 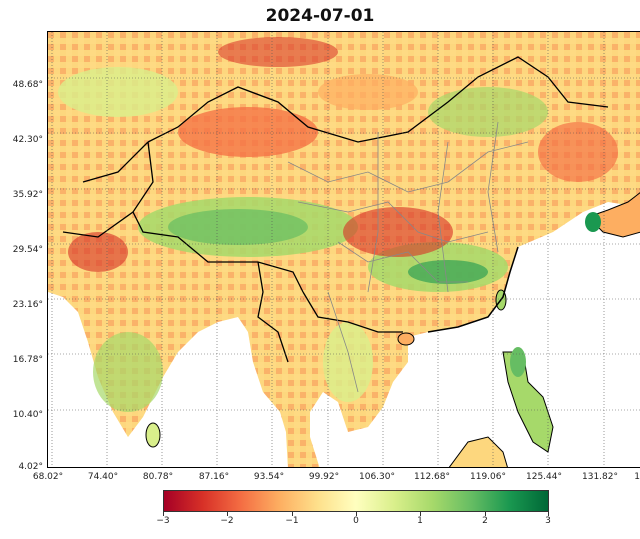 What do you see at coordinates (324, 477) in the screenshot?
I see `lon-label: 99.92°` at bounding box center [324, 477].